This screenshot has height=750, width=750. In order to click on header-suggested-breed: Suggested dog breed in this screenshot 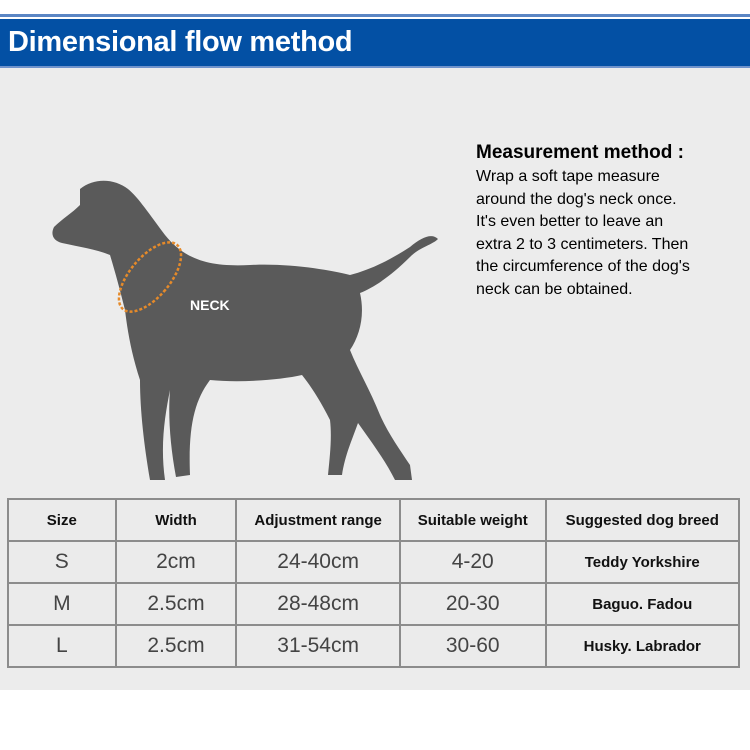, I will do `click(642, 520)`.